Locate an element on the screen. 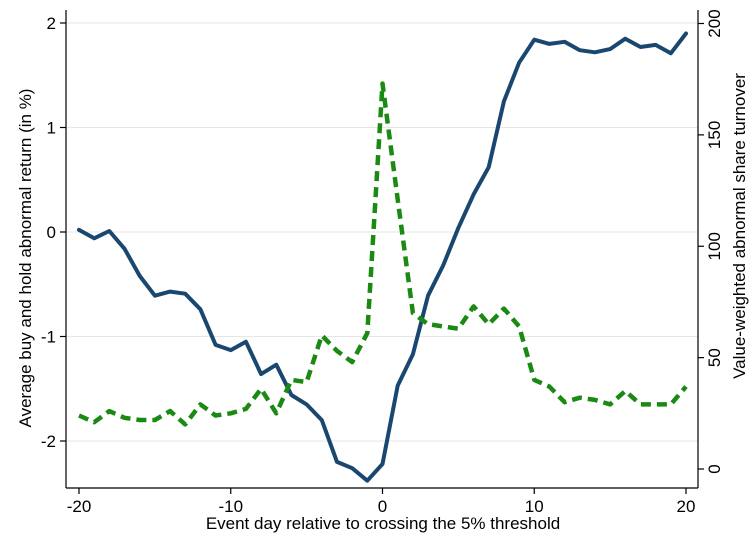 The image size is (751, 540). y-tick-label-left: 2 is located at coordinates (51, 23).